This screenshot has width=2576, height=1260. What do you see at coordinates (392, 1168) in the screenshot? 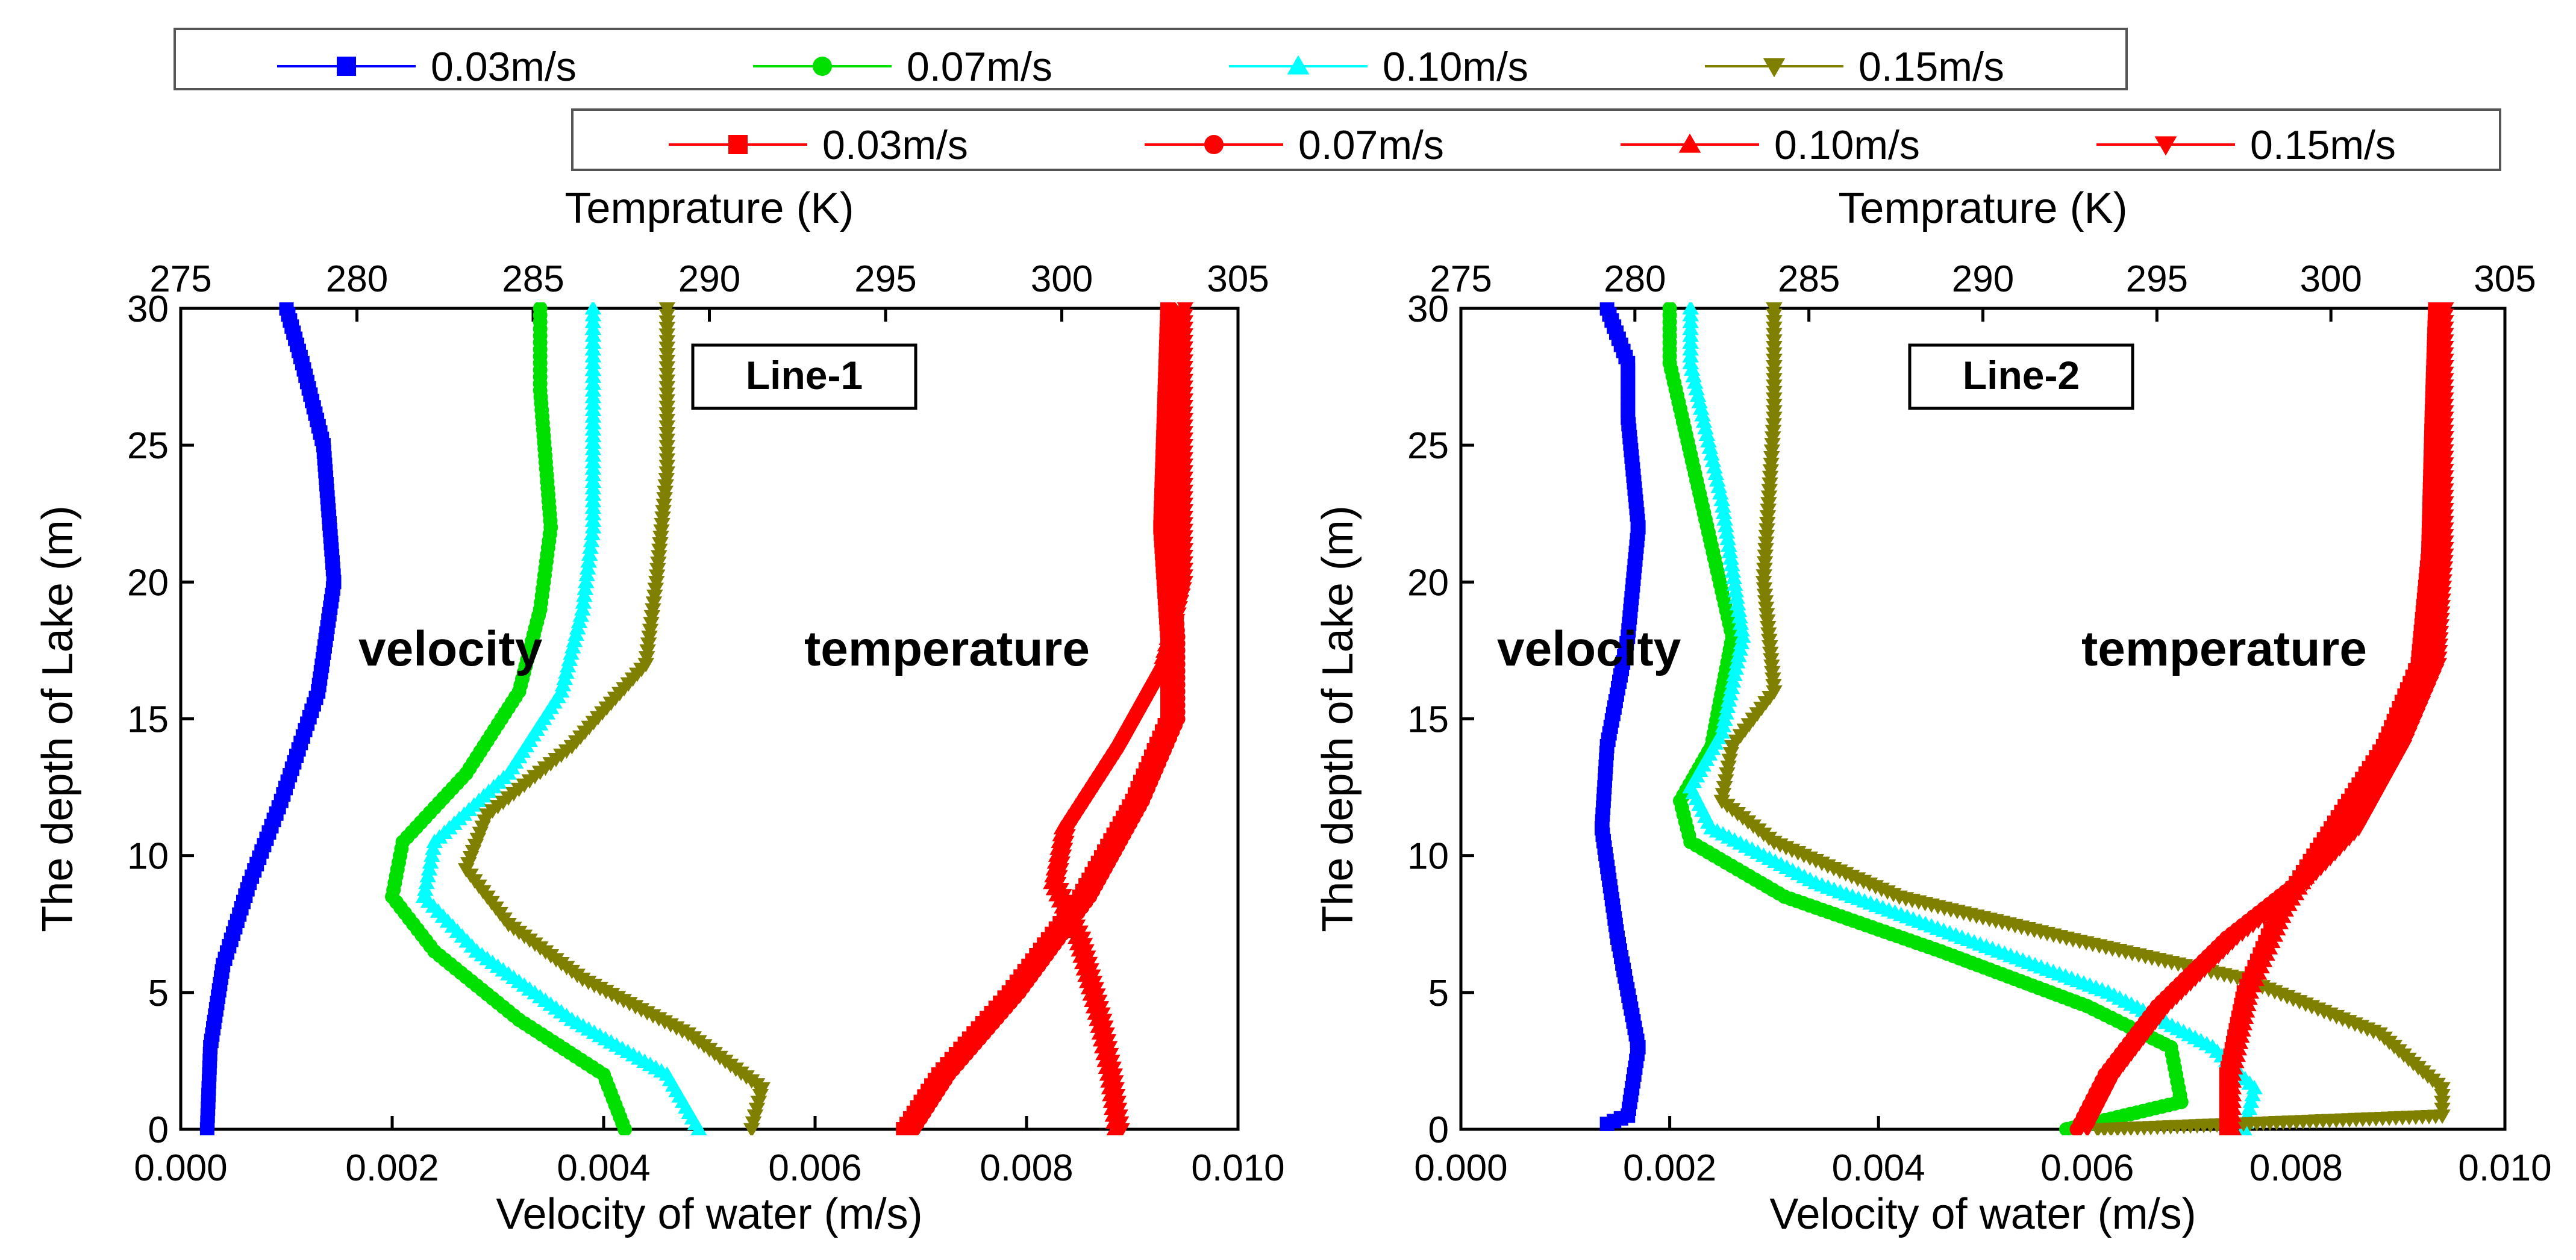
I see `x-tick-label: 0.002` at bounding box center [392, 1168].